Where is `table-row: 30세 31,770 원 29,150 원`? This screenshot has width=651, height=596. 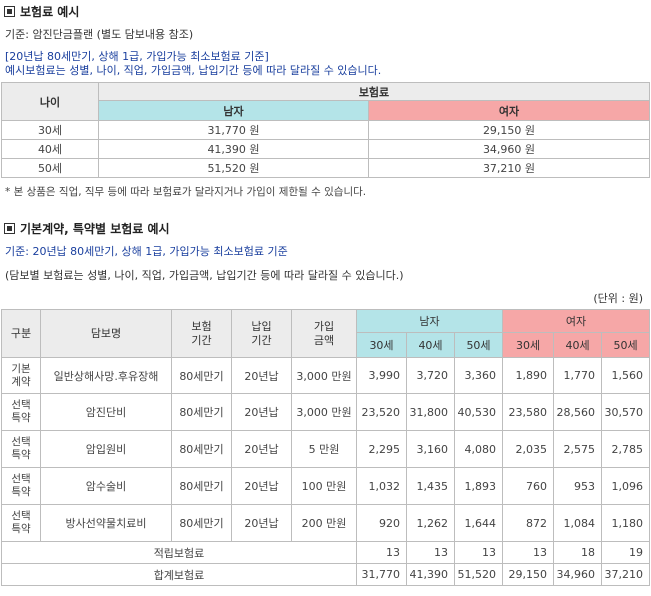
table-row: 30세 31,770 원 29,150 원 is located at coordinates (325, 130).